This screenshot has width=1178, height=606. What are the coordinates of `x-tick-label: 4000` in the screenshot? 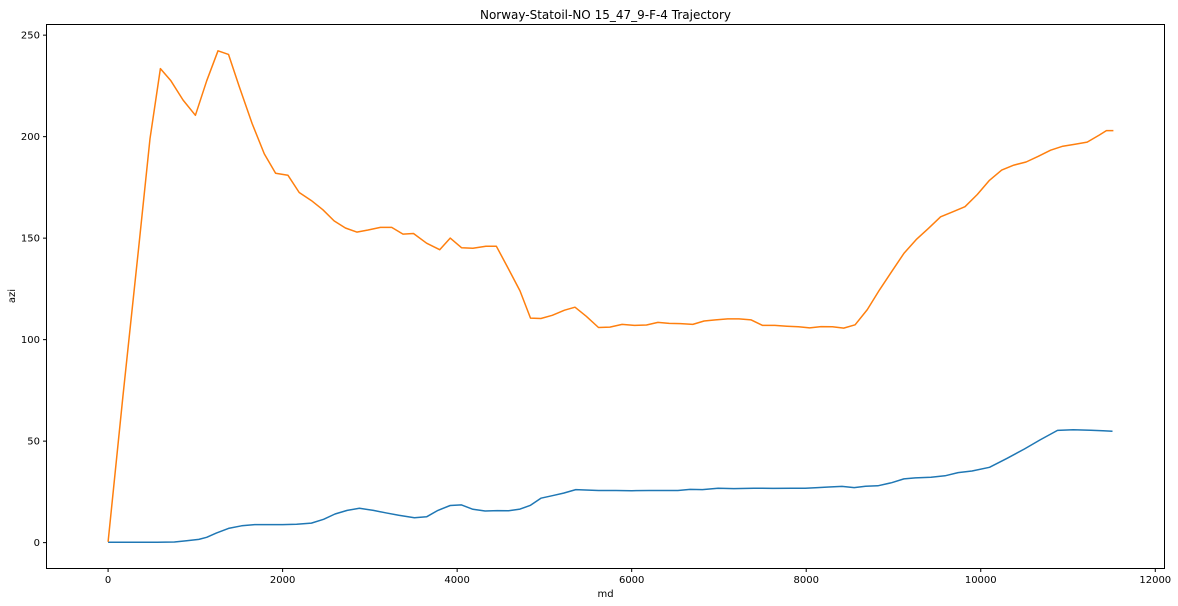 It's located at (456, 580).